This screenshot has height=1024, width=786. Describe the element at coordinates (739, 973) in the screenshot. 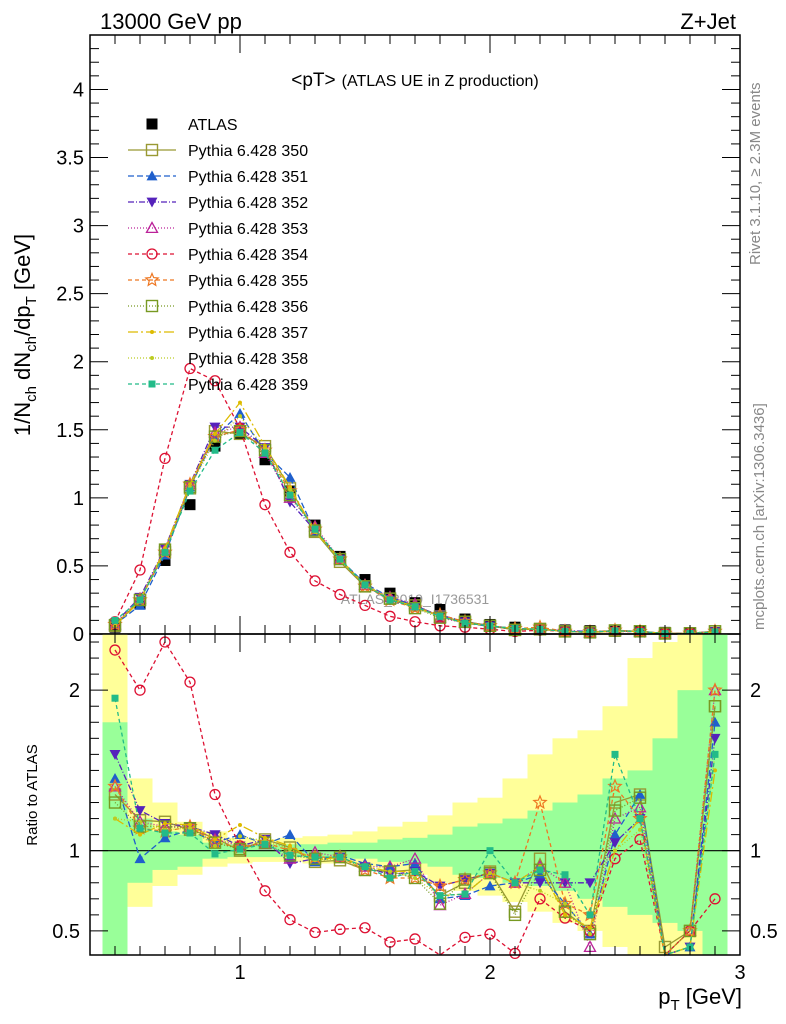

I see `ratio-xtick-label: 3` at that location.